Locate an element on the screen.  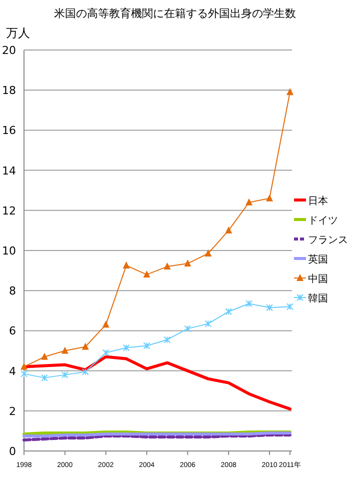
y-tick-label: 8 is located at coordinates (12, 291).